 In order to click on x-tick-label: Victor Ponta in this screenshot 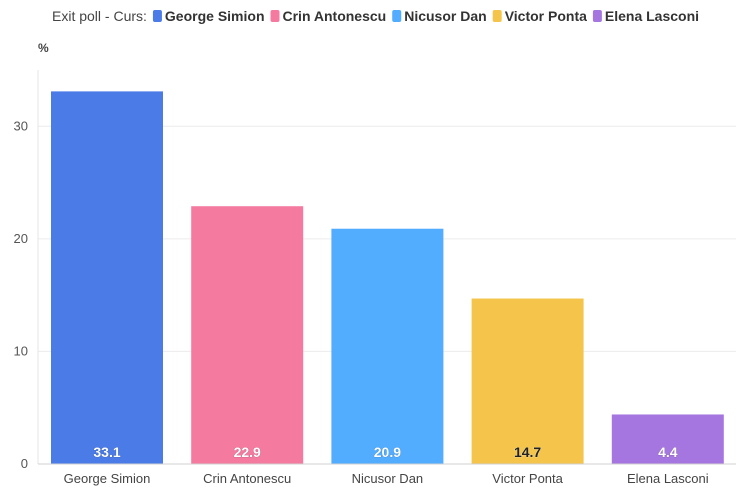, I will do `click(527, 478)`.